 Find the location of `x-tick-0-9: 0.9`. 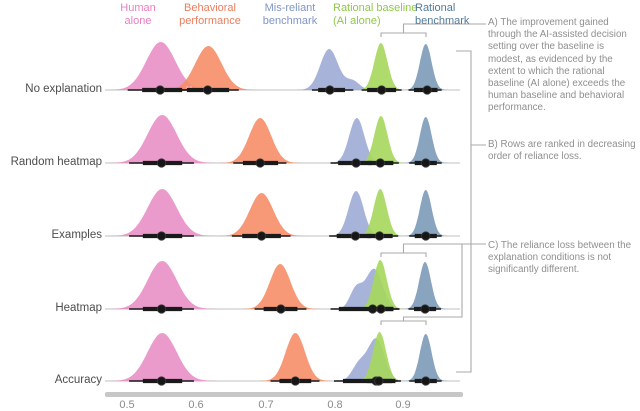

x-tick-0-9: 0.9 is located at coordinates (403, 405).